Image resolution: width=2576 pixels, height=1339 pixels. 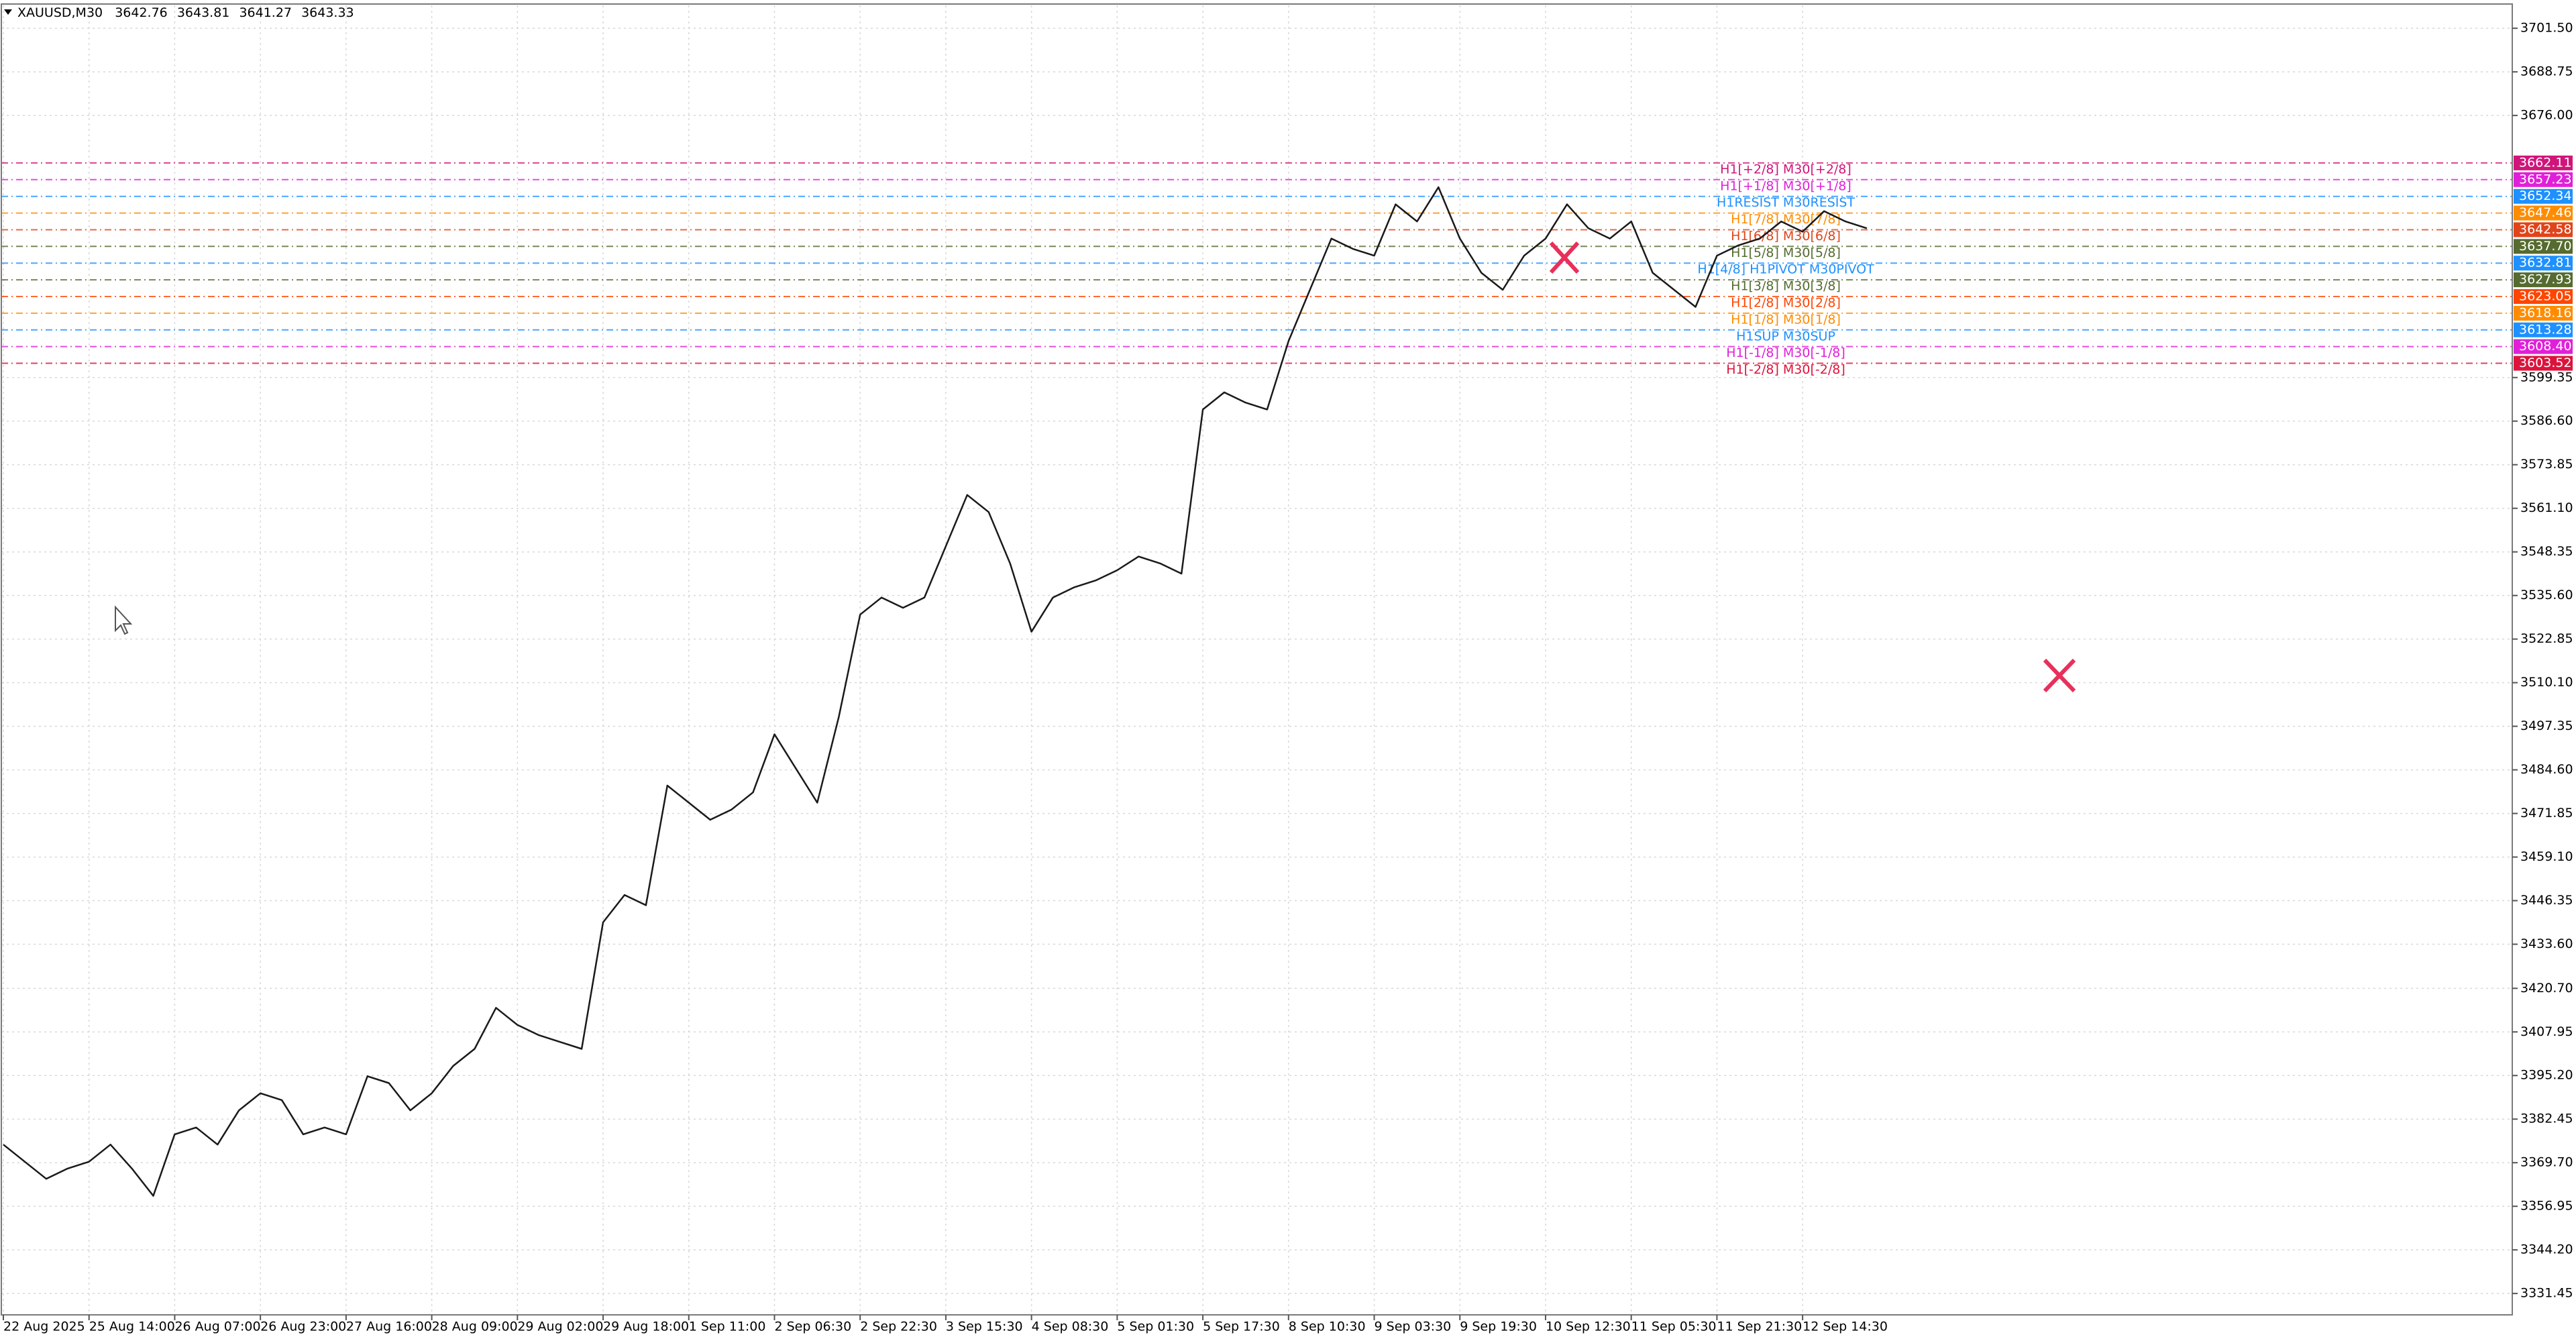 What do you see at coordinates (898, 1327) in the screenshot?
I see `x-tick-label: 2 Sep 22:30` at bounding box center [898, 1327].